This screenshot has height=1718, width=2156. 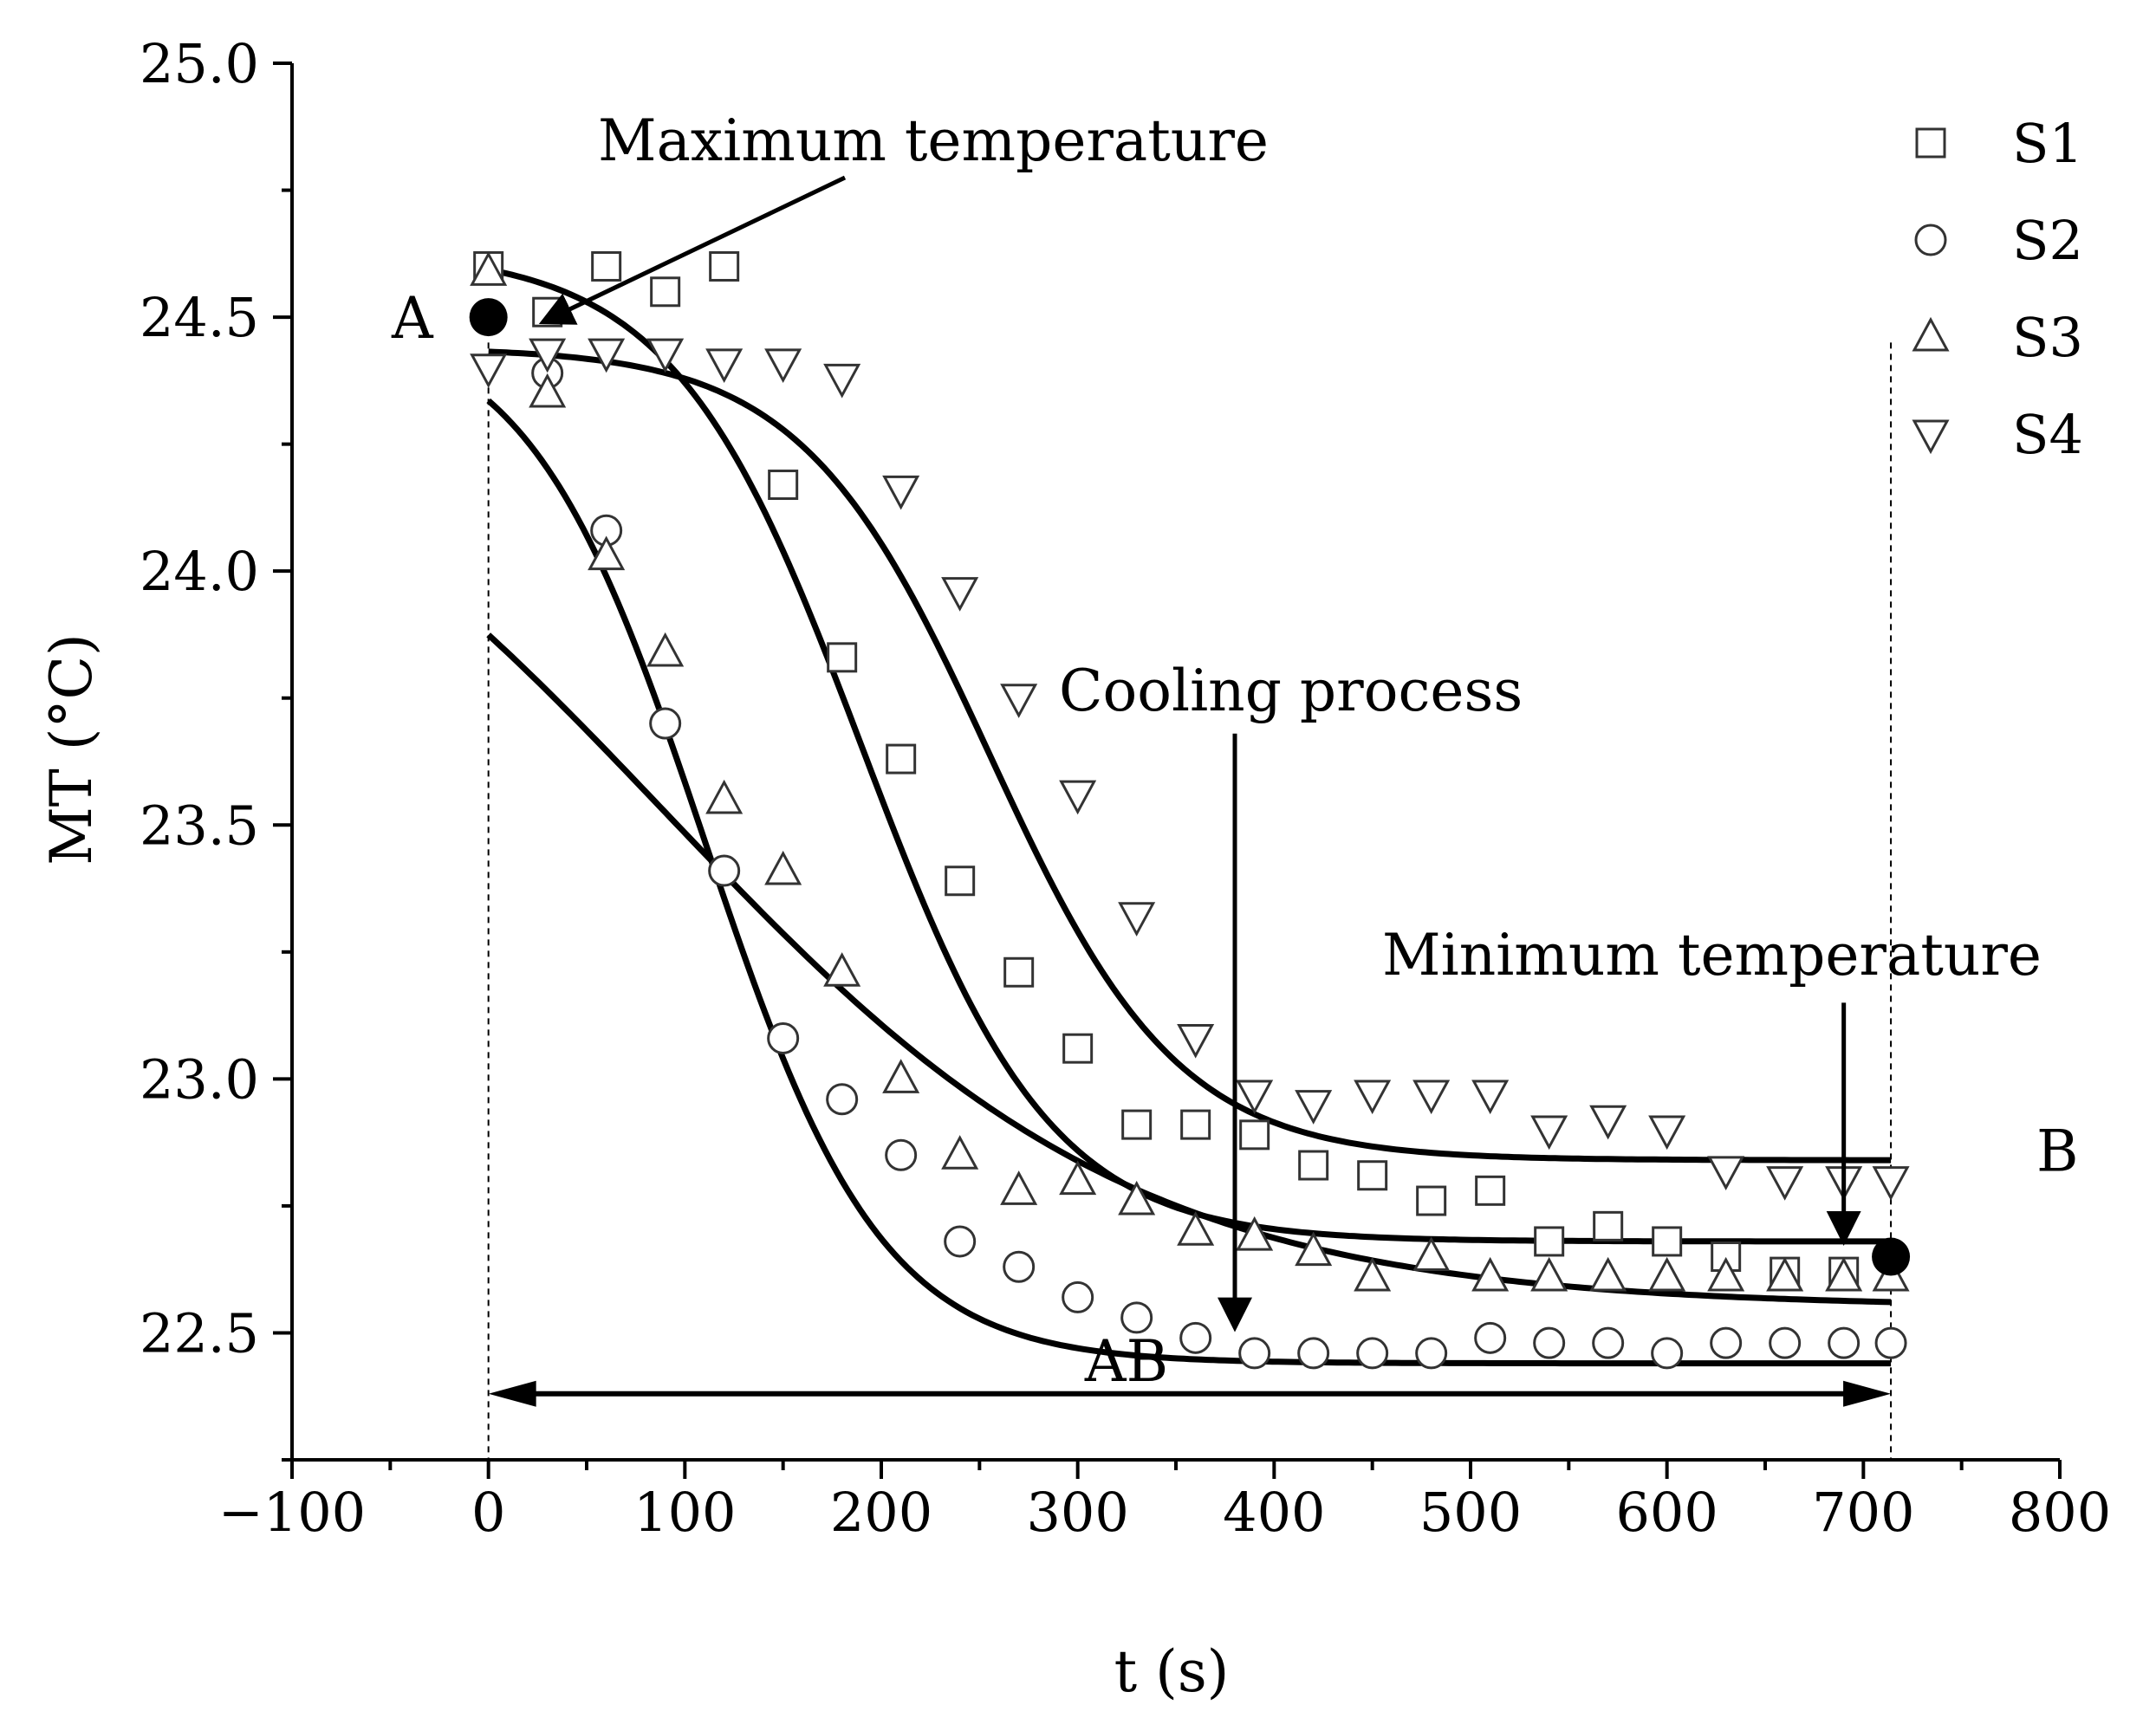 I want to click on legend: S1 S2 S3 S4, so click(x=1997, y=289).